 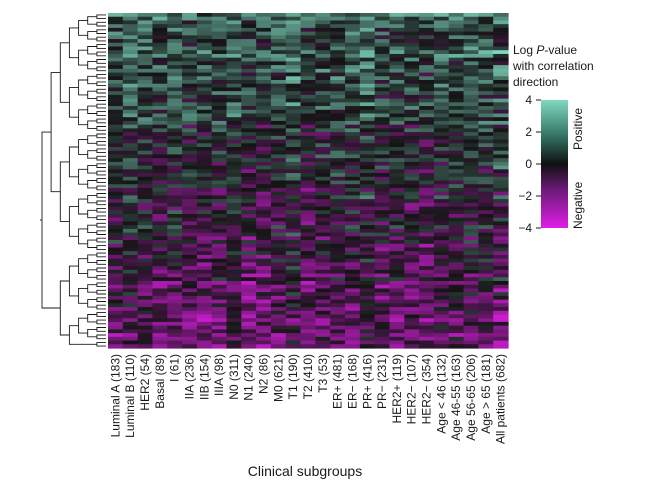 What do you see at coordinates (367, 381) in the screenshot?
I see `column-label: PR+ (416)` at bounding box center [367, 381].